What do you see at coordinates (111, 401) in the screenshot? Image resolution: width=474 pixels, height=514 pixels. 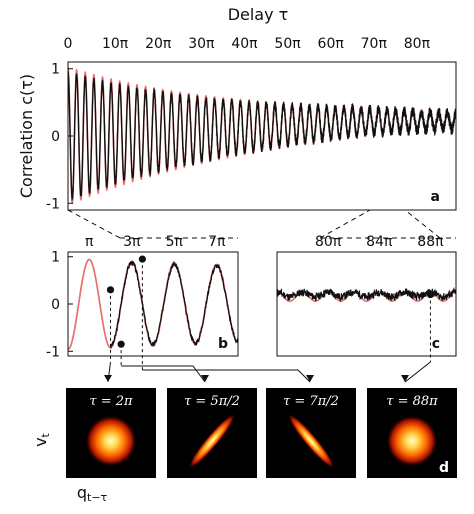 I see `portrait-label: τ = 2π` at bounding box center [111, 401].